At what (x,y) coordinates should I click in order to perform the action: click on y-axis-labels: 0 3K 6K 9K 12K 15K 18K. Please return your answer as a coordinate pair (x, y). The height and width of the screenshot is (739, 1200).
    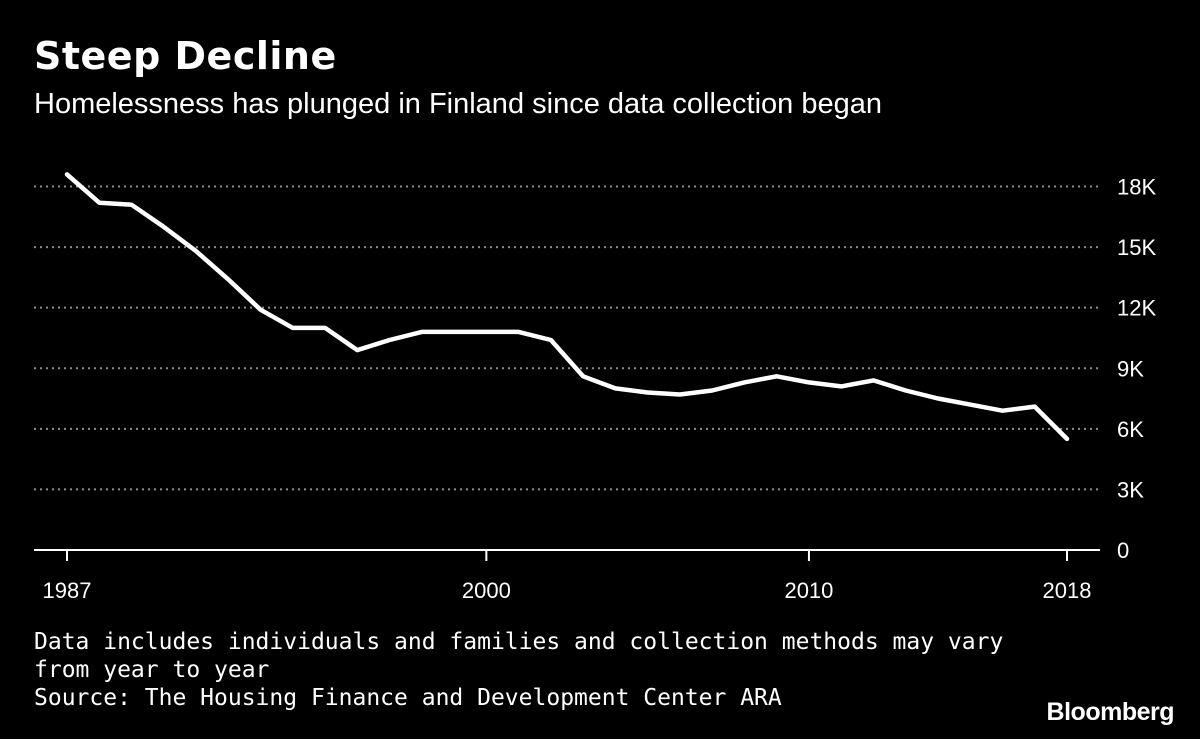
    Looking at the image, I should click on (1136, 369).